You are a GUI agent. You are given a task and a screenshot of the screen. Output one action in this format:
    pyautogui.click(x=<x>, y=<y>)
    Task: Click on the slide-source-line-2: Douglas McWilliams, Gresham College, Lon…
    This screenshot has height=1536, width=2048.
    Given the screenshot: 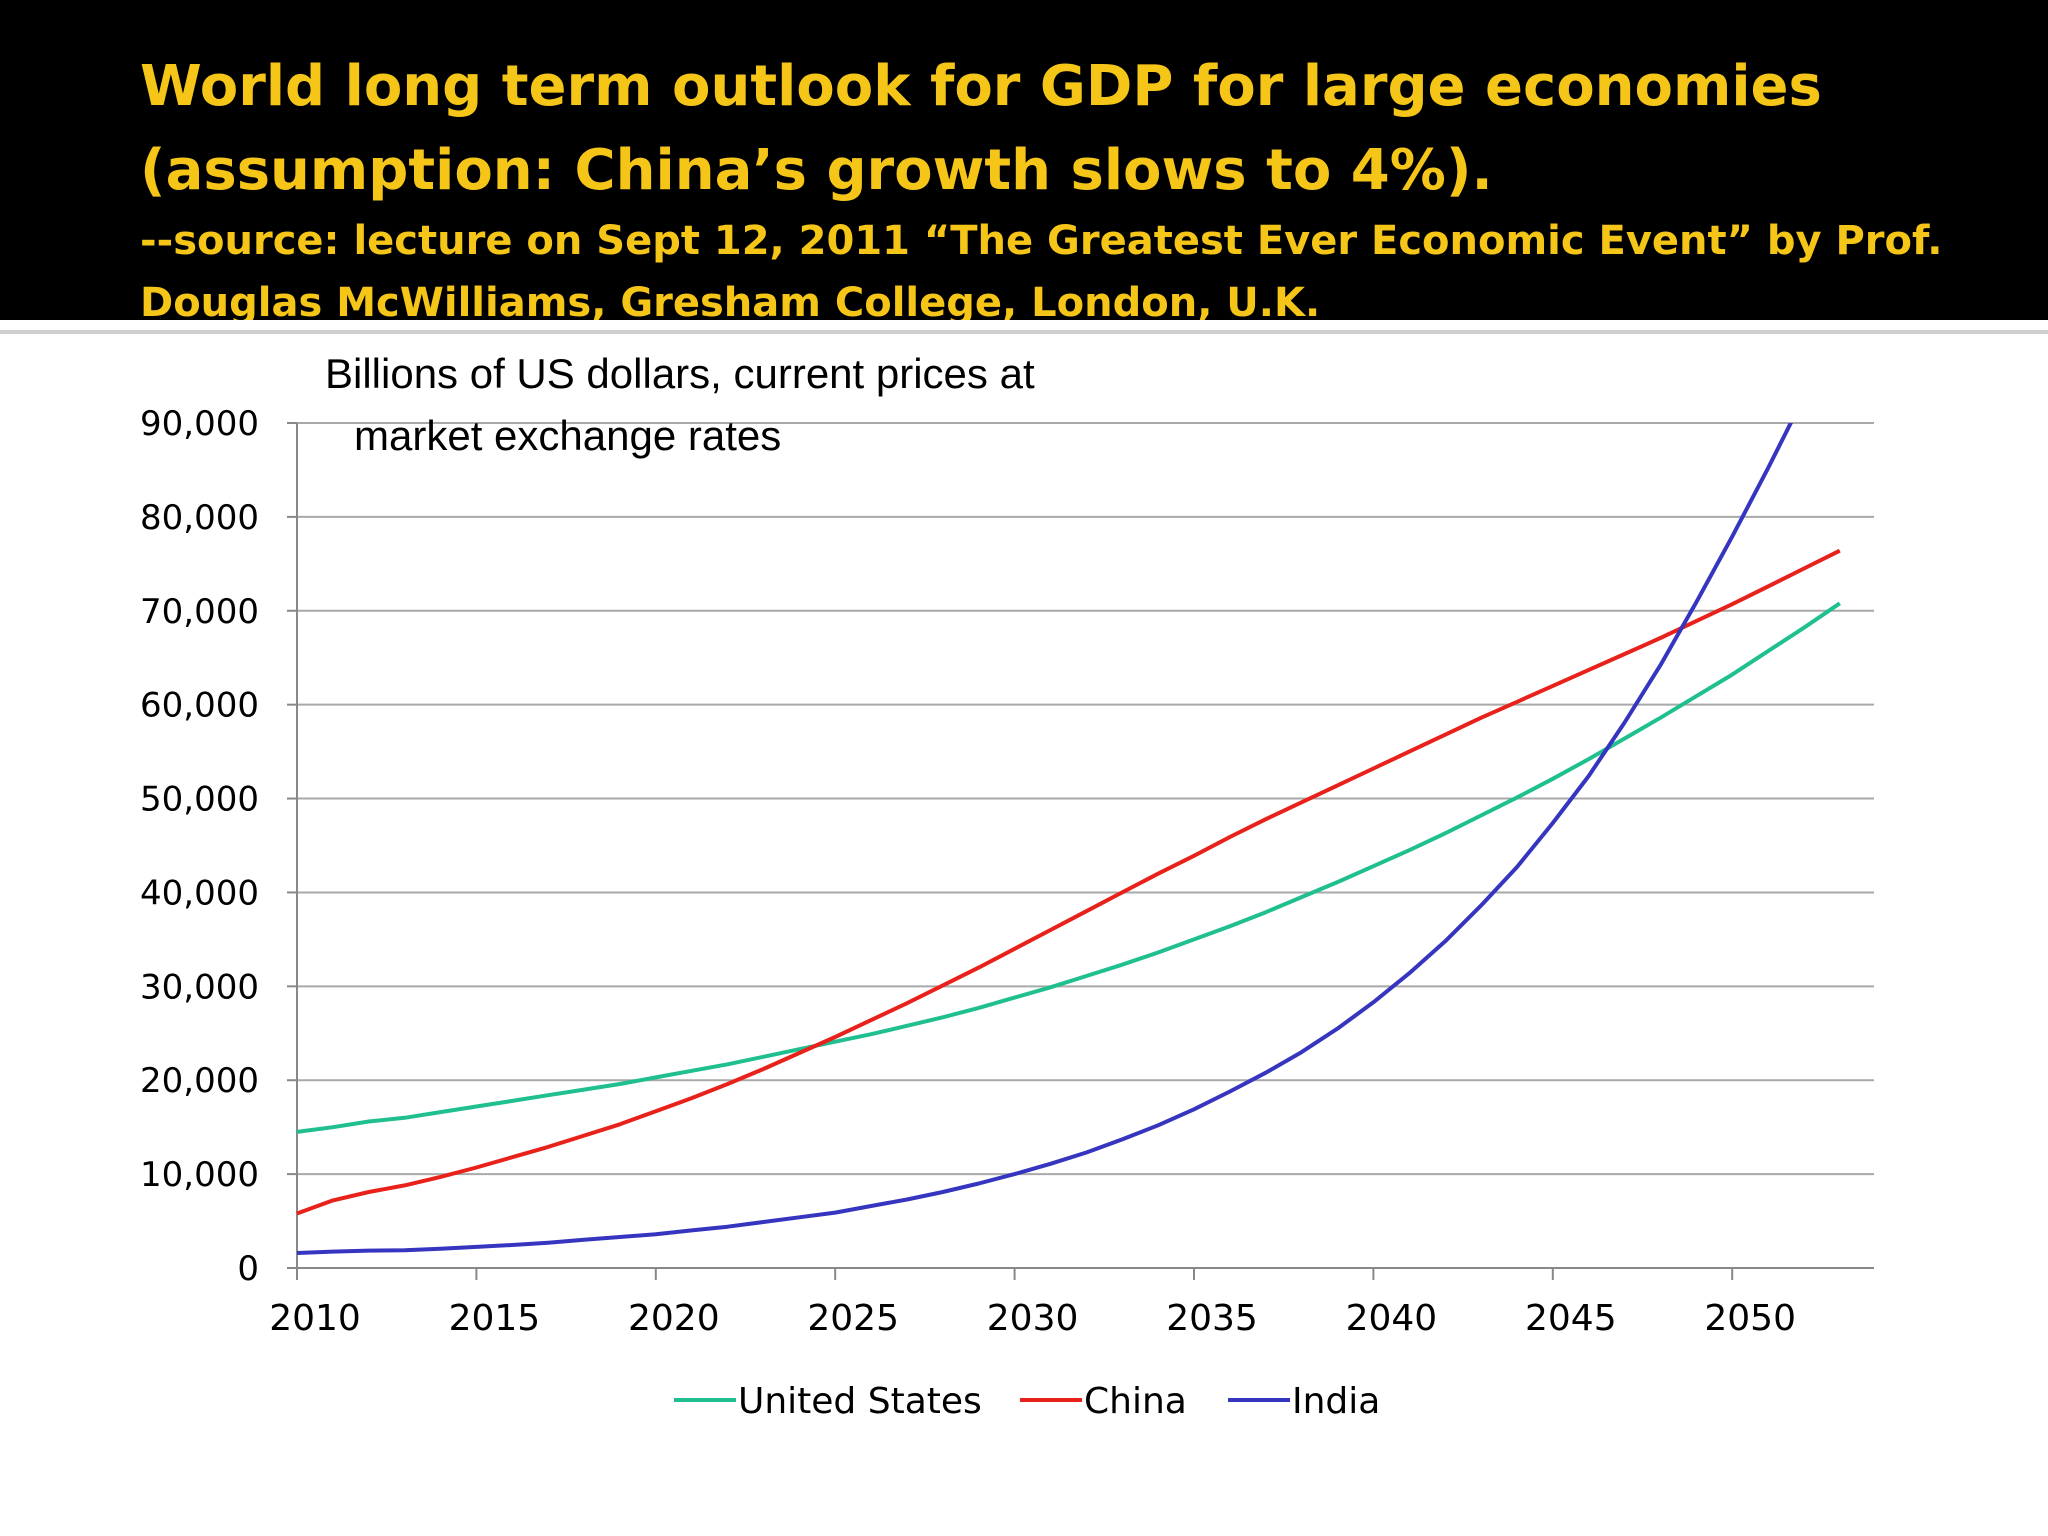 What is the action you would take?
    pyautogui.click(x=730, y=300)
    